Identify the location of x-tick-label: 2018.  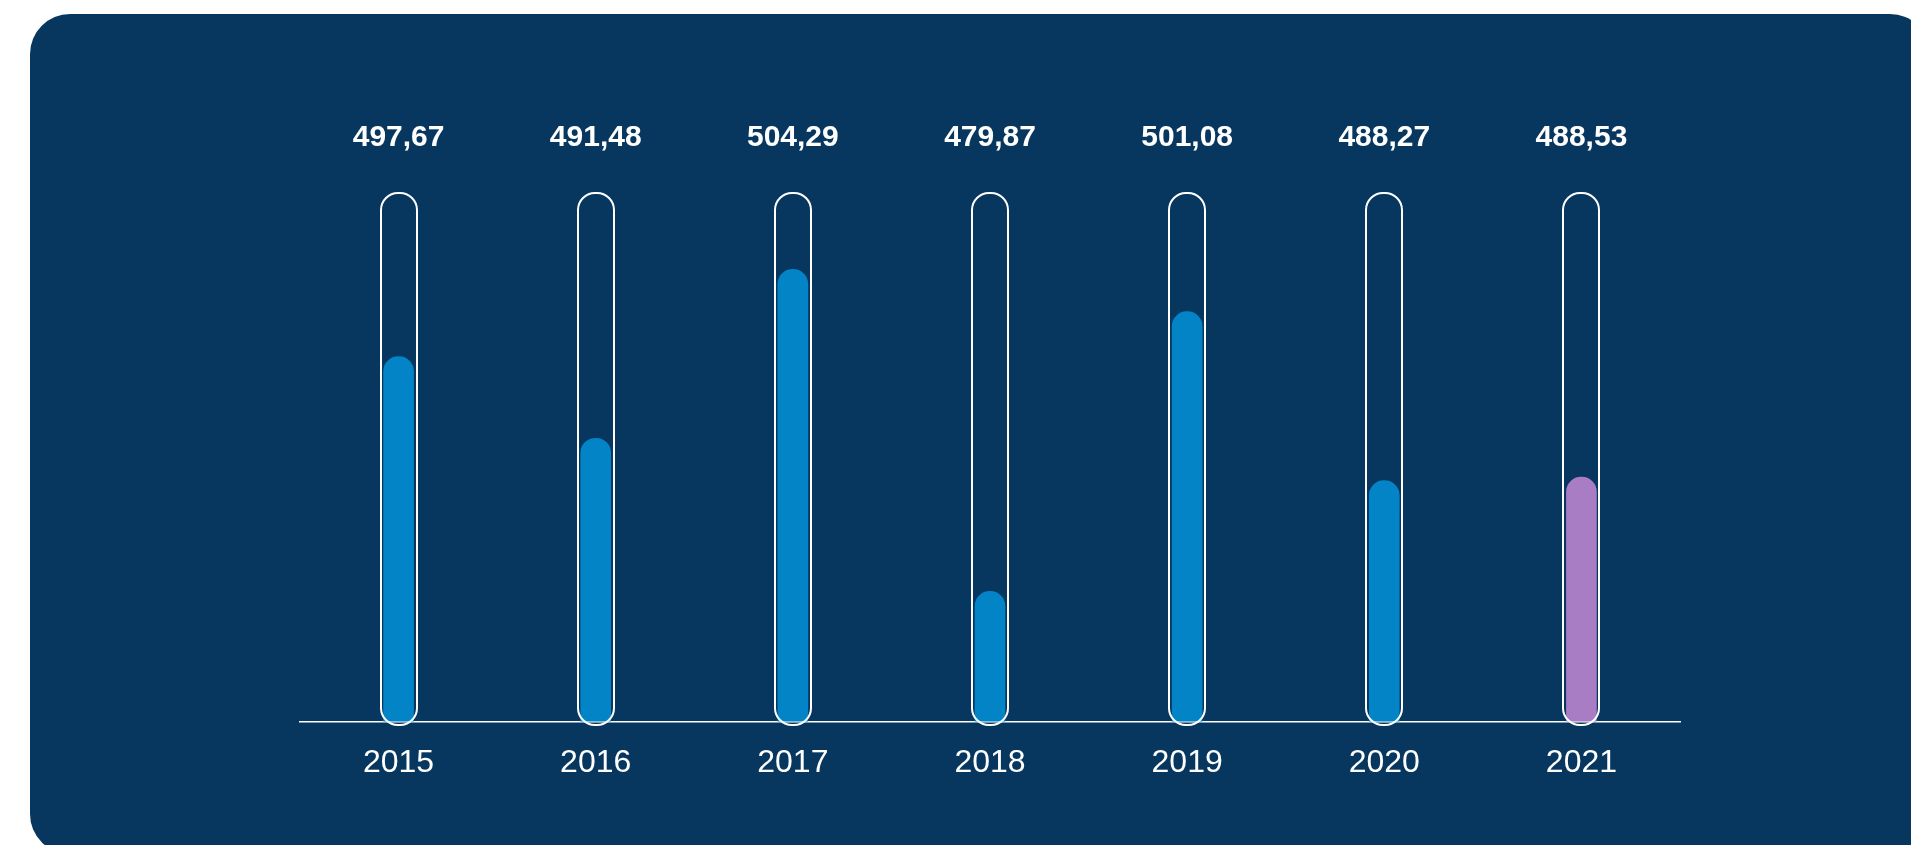
(990, 760).